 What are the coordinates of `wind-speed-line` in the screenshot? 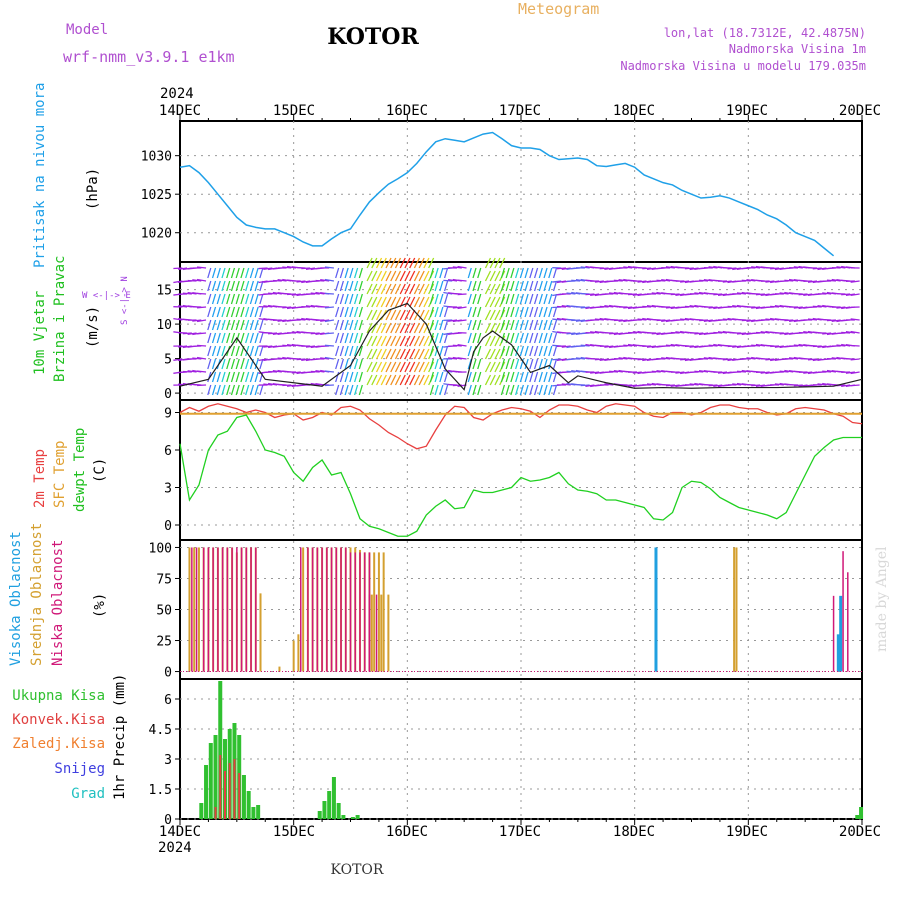 It's located at (521, 346).